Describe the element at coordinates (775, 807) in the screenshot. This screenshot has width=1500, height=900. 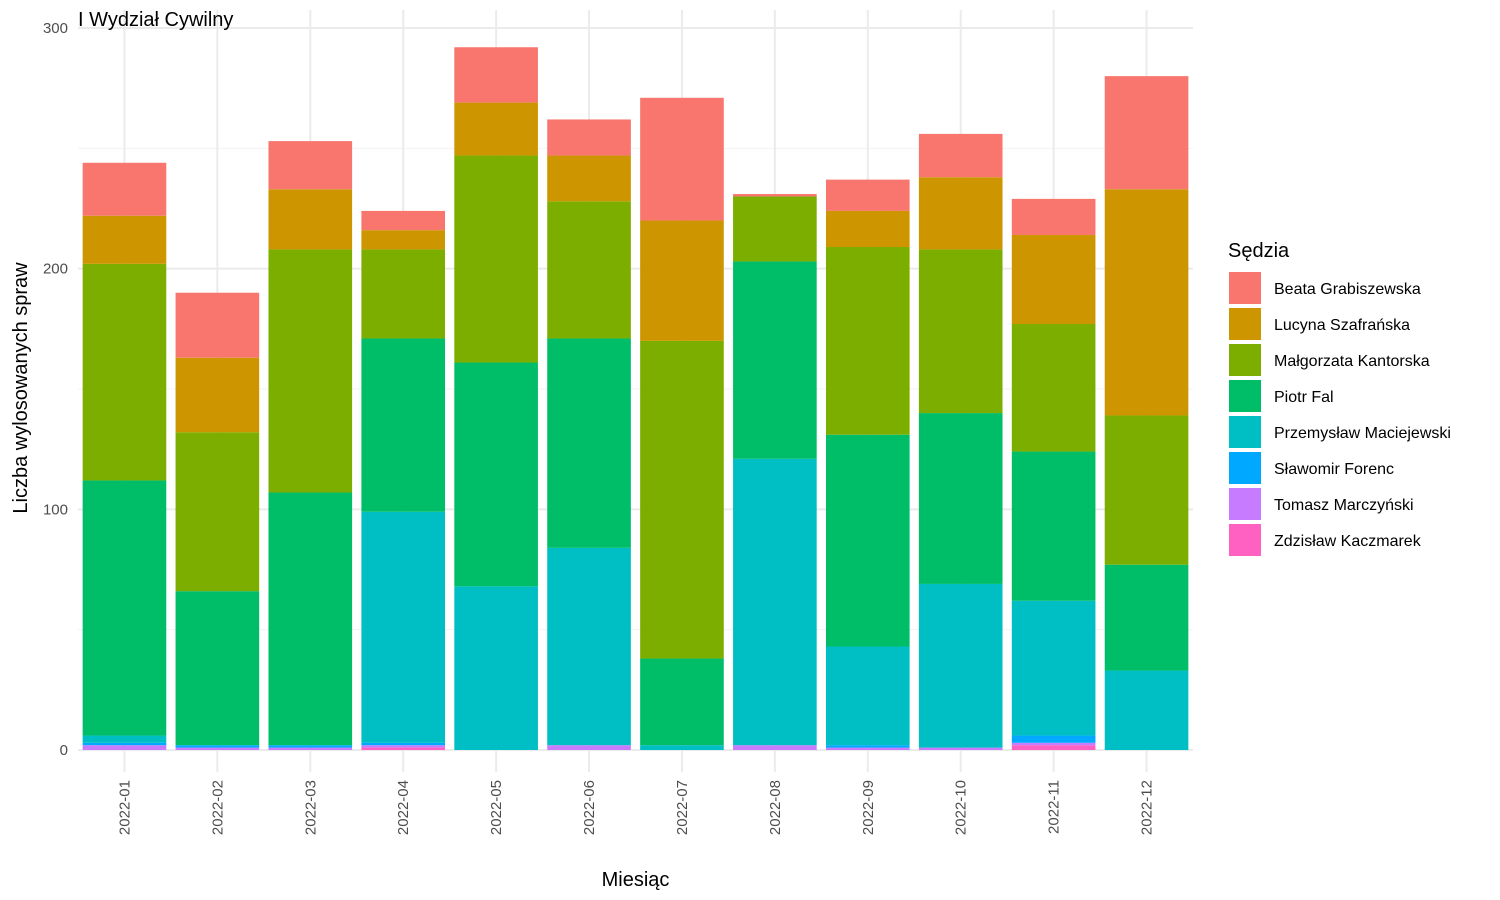
I see `x-tick-label: 2022-08` at that location.